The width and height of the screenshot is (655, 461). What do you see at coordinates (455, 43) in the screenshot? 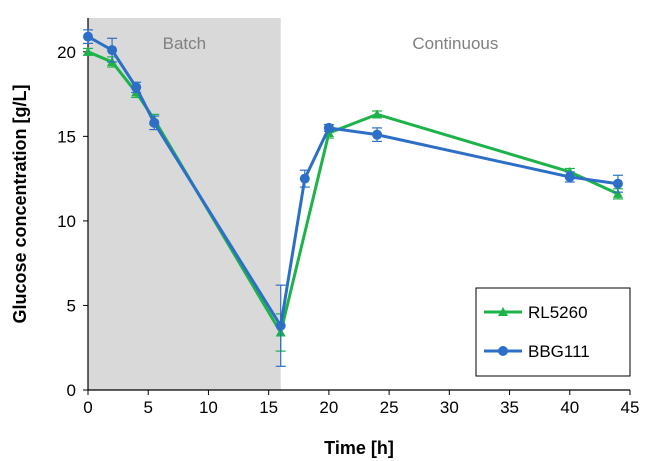
I see `region-label-continuous: Continuous` at bounding box center [455, 43].